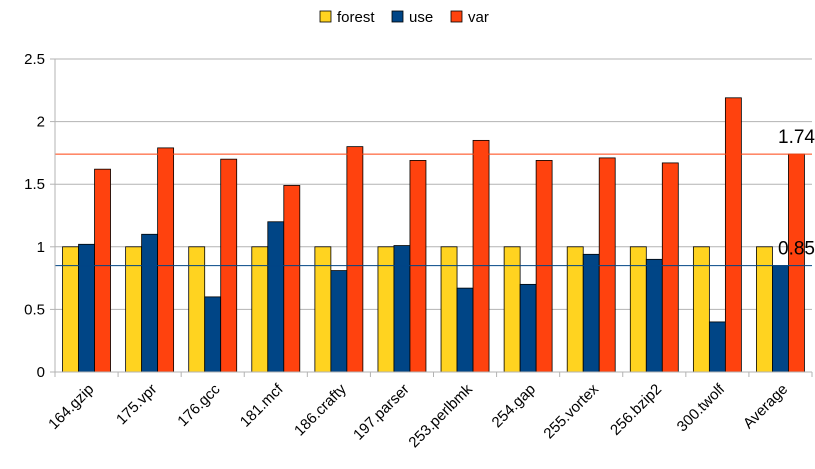 Image resolution: width=815 pixels, height=469 pixels. What do you see at coordinates (636, 410) in the screenshot?
I see `x-tick-label: 256.bzip2` at bounding box center [636, 410].